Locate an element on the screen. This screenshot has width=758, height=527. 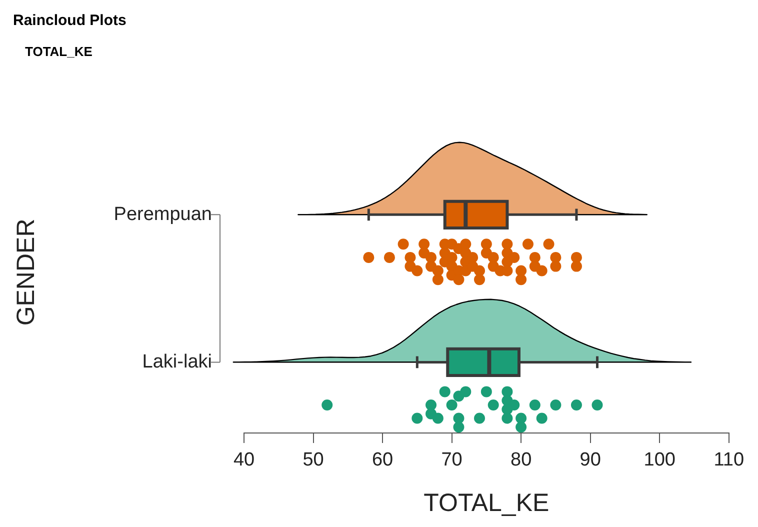
x-tick-label: 60 is located at coordinates (383, 460).